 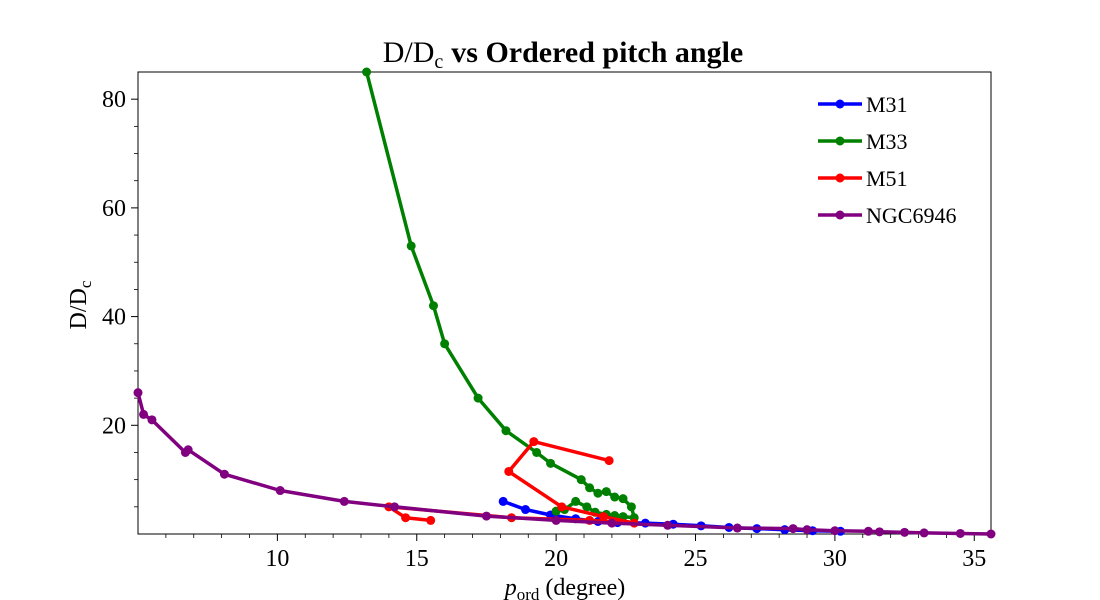 What do you see at coordinates (563, 54) in the screenshot?
I see `chart-title: D/Dc vs Ordered pitch angle` at bounding box center [563, 54].